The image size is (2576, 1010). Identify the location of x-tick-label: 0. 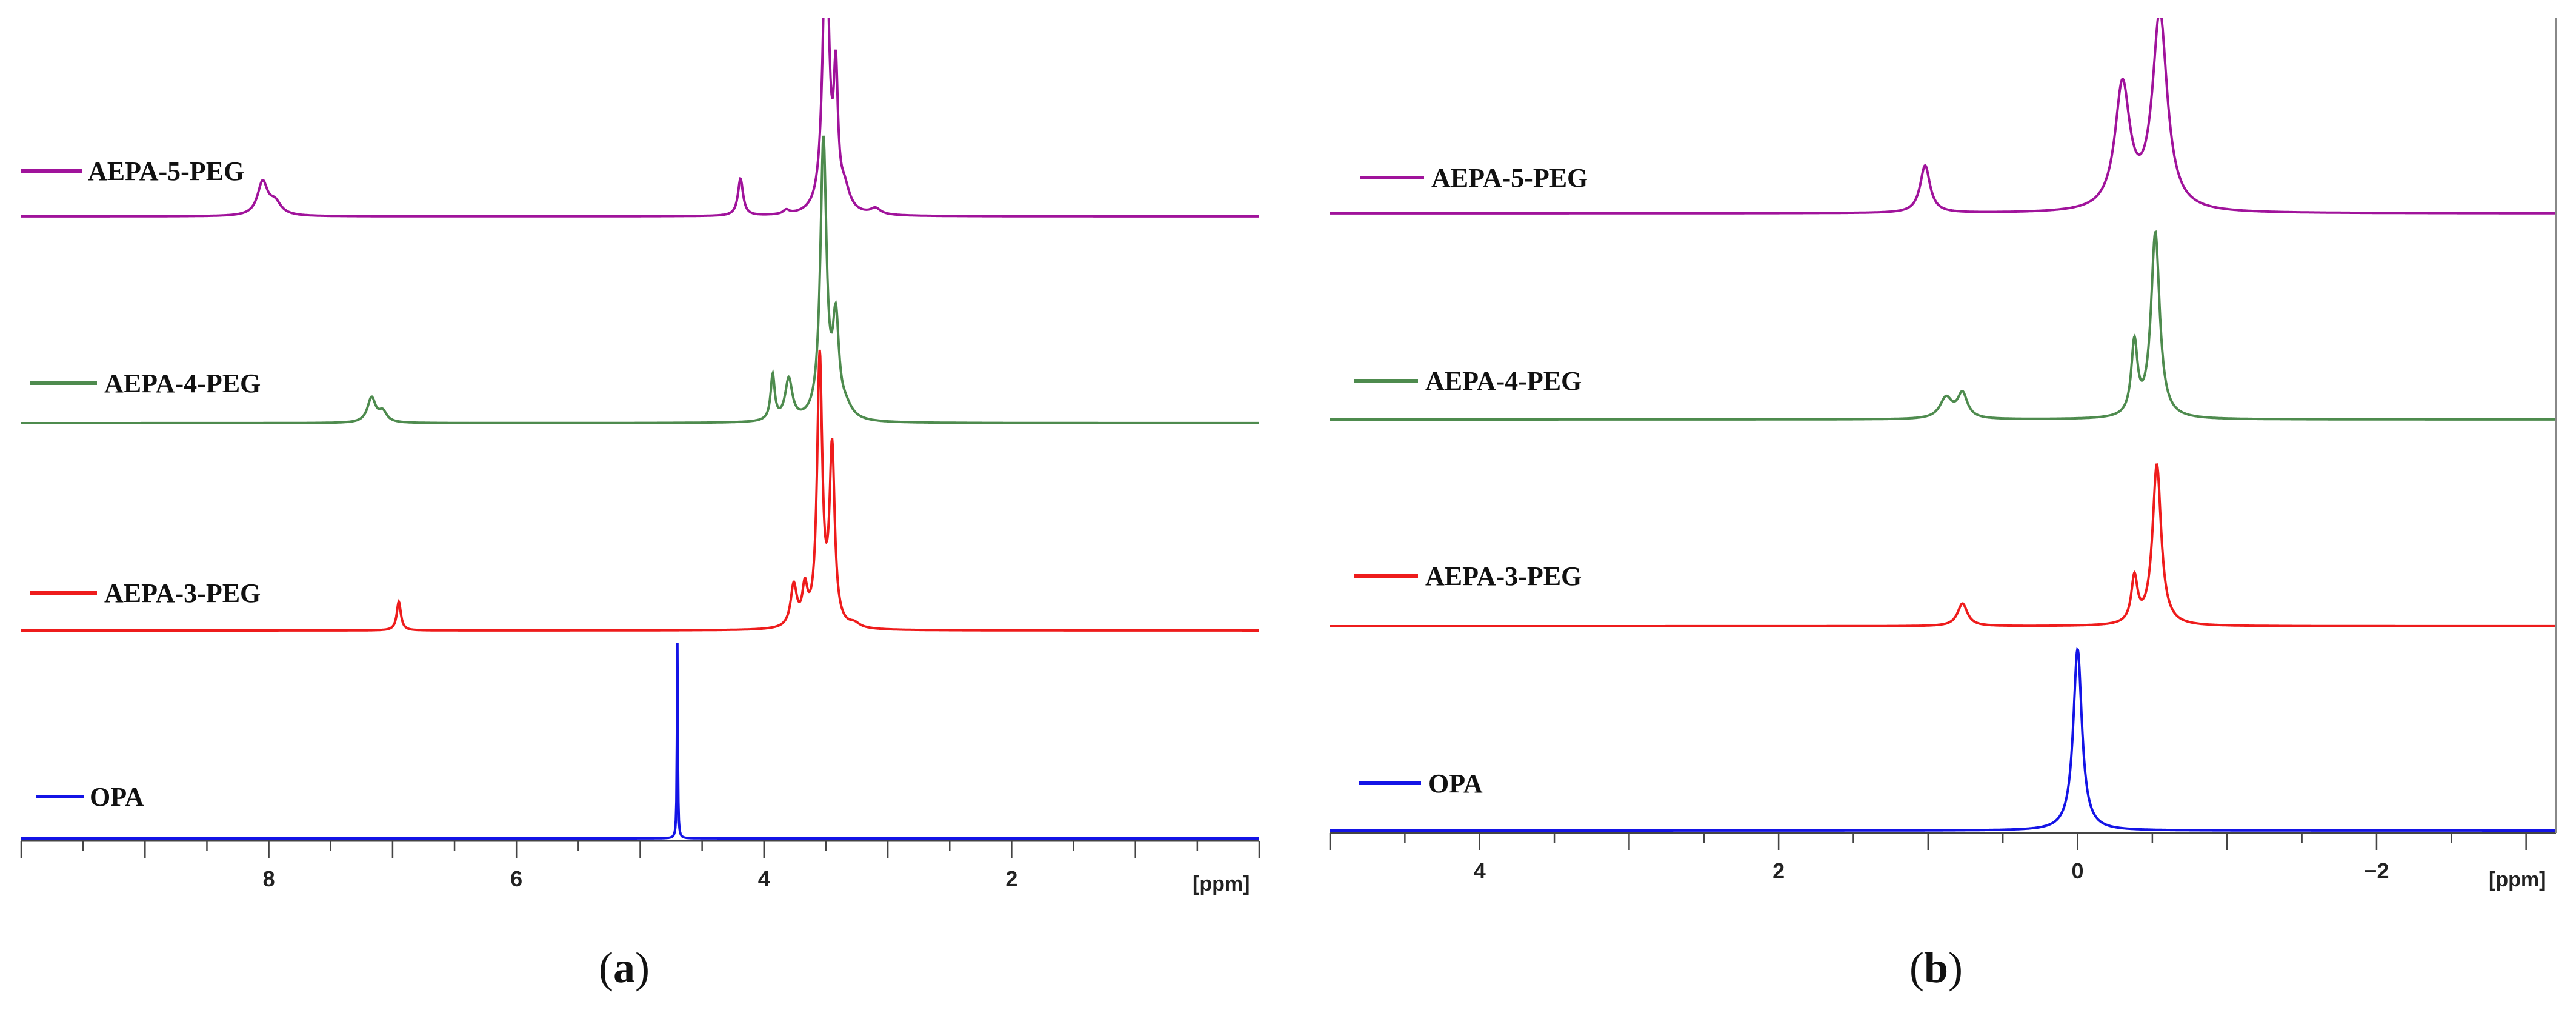
(2078, 870).